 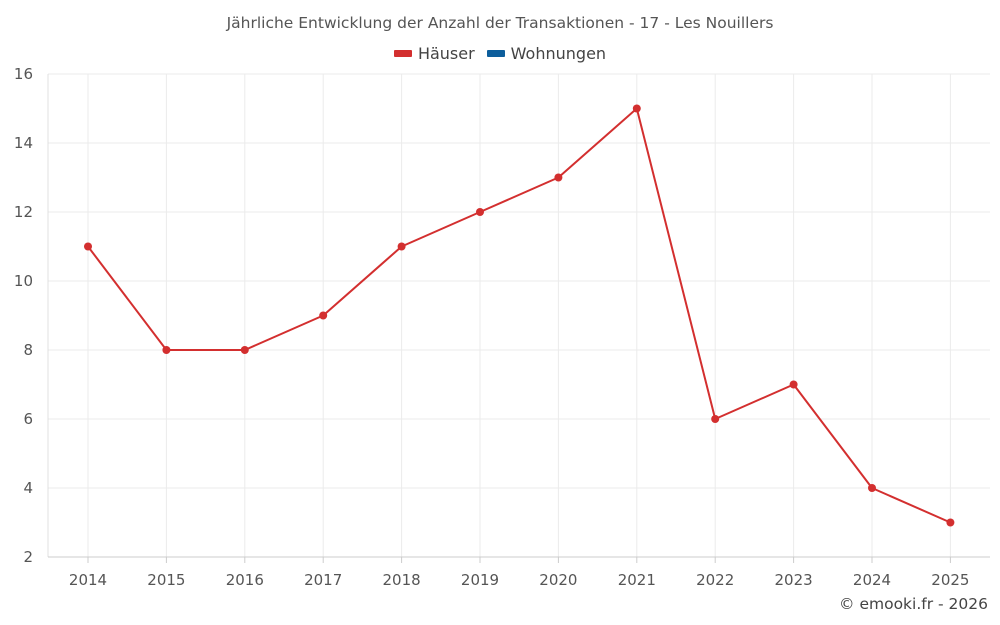 I want to click on x-tick-label: 2015, so click(x=166, y=580).